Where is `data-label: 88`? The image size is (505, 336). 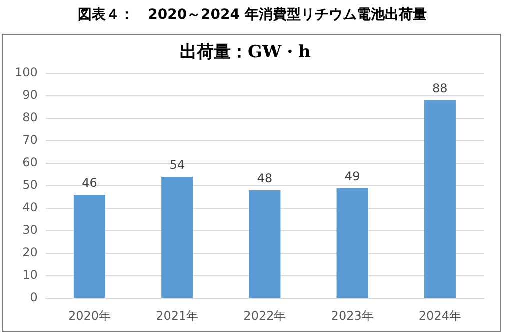
data-label: 88 is located at coordinates (440, 89).